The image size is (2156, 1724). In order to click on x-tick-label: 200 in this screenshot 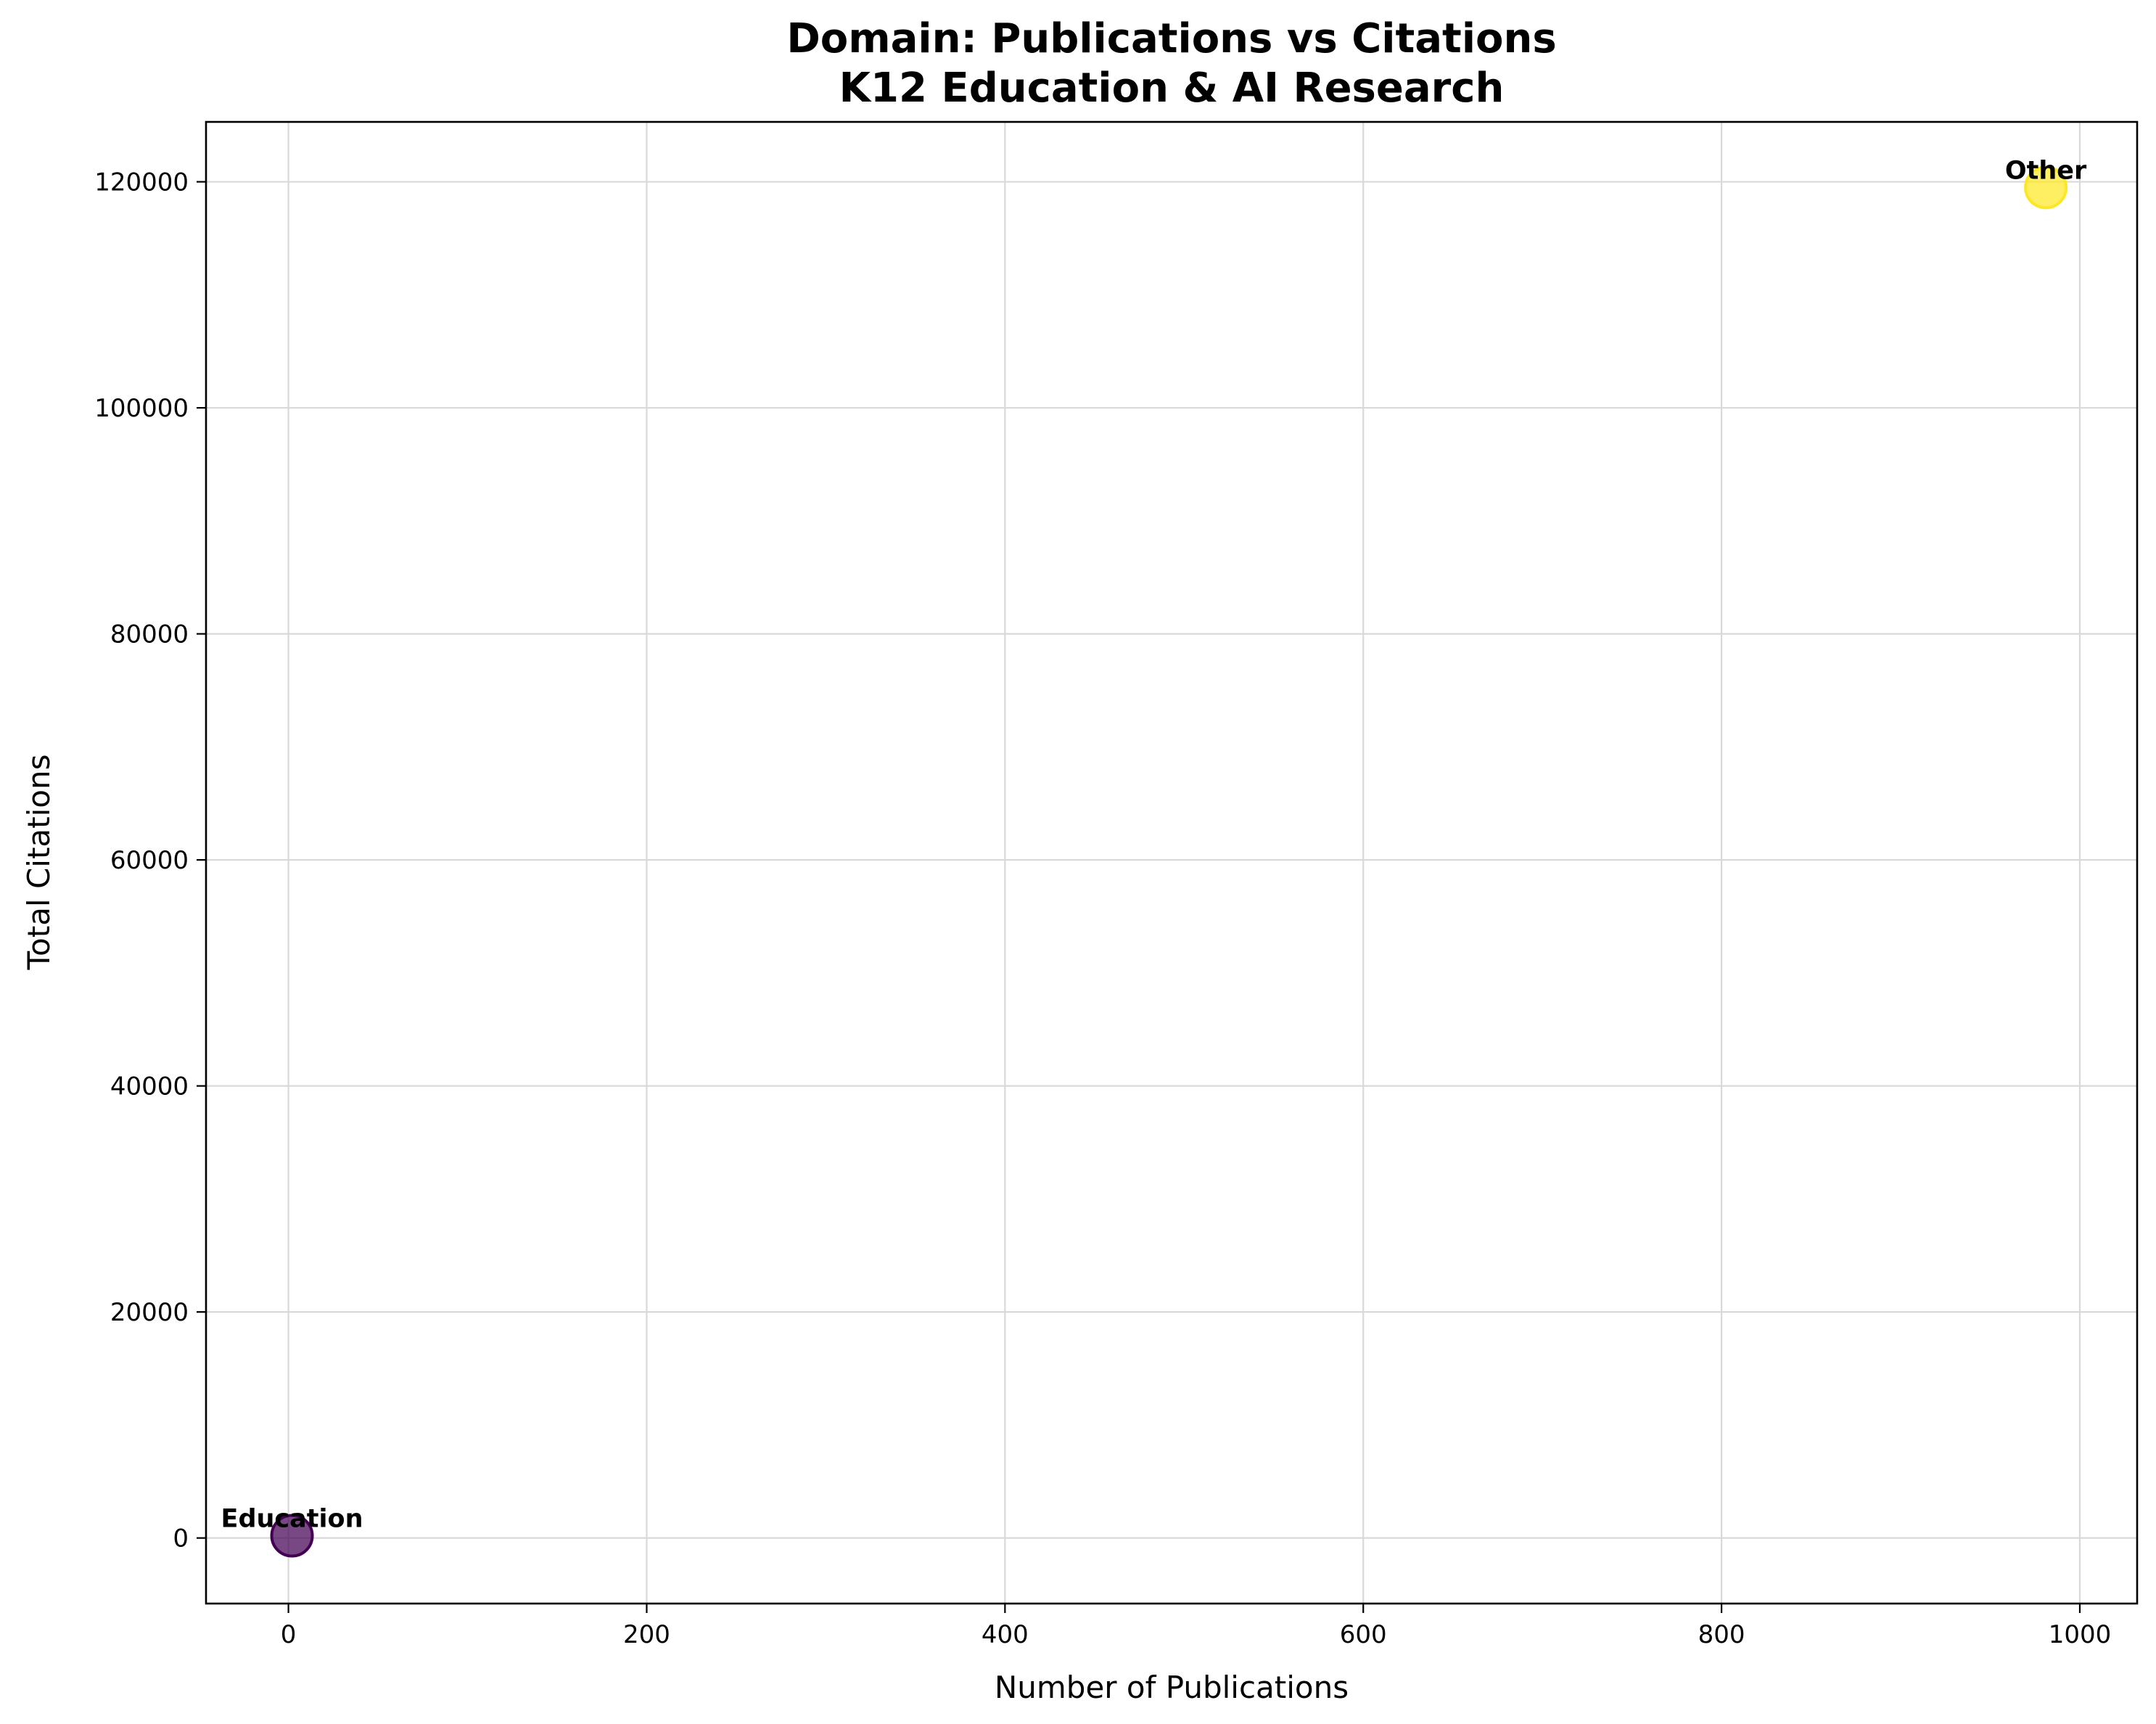, I will do `click(646, 1635)`.